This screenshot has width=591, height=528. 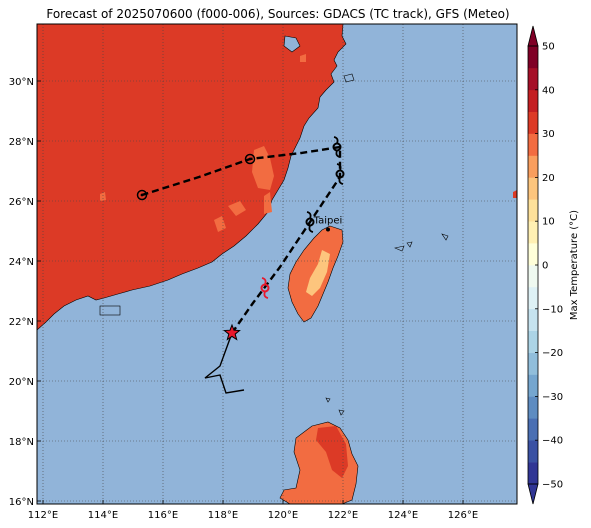 I want to click on y-tick-label: 30°N, so click(x=21, y=82).